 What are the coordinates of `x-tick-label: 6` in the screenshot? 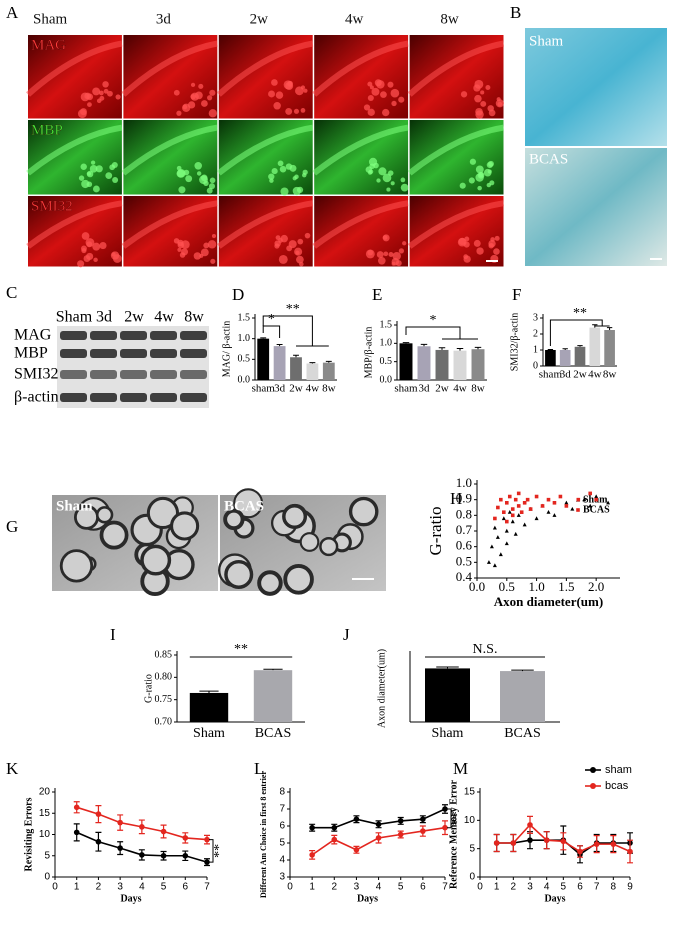 It's located at (423, 887).